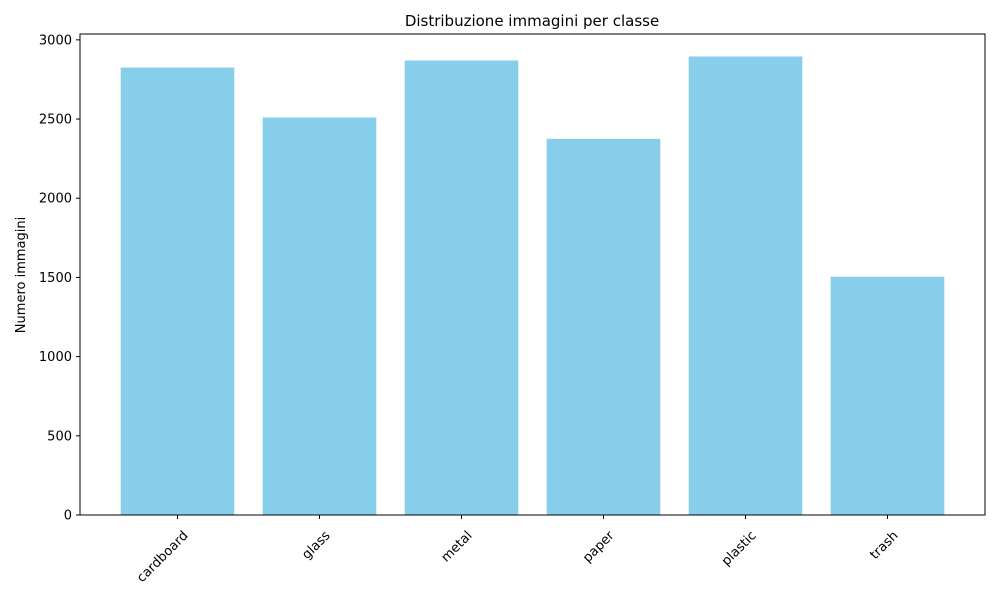 The width and height of the screenshot is (1000, 600). I want to click on y-tick-label: 500, so click(59, 436).